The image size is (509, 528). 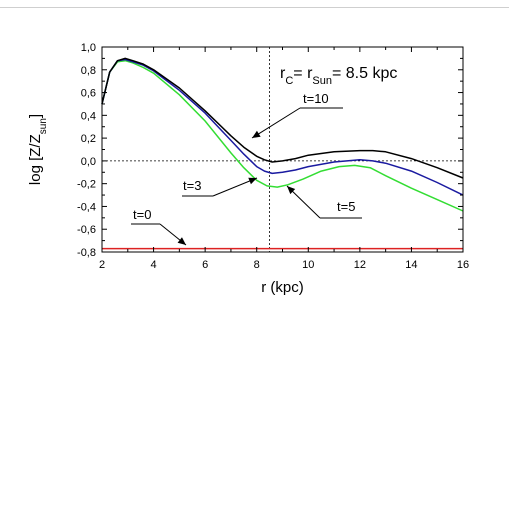 What do you see at coordinates (86, 253) in the screenshot?
I see `y-tick-label: -0,8` at bounding box center [86, 253].